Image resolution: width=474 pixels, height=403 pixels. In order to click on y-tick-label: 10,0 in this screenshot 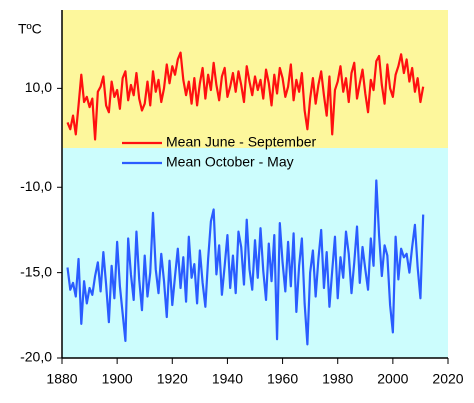, I will do `click(38, 87)`.